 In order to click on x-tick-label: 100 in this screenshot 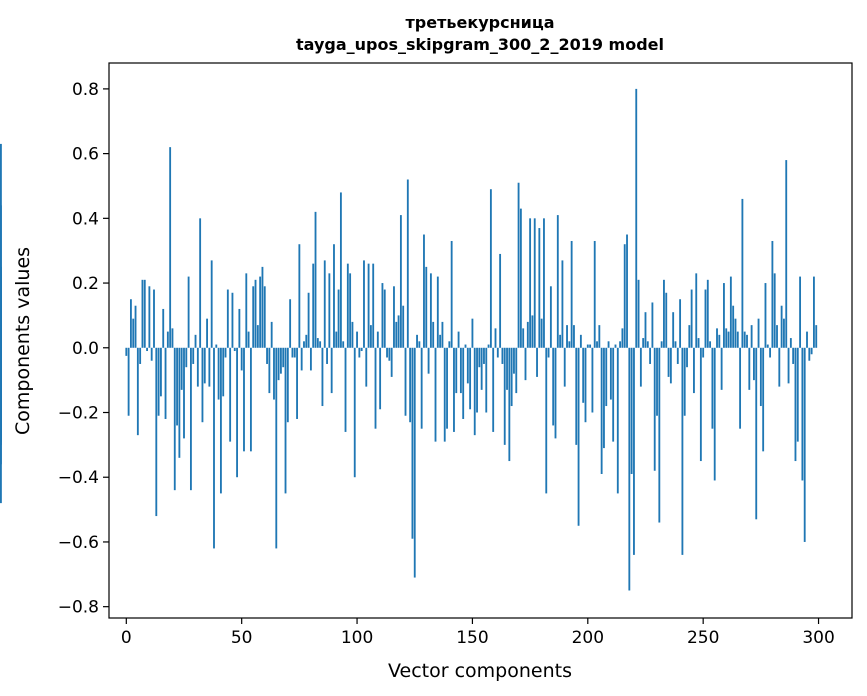, I will do `click(357, 638)`.